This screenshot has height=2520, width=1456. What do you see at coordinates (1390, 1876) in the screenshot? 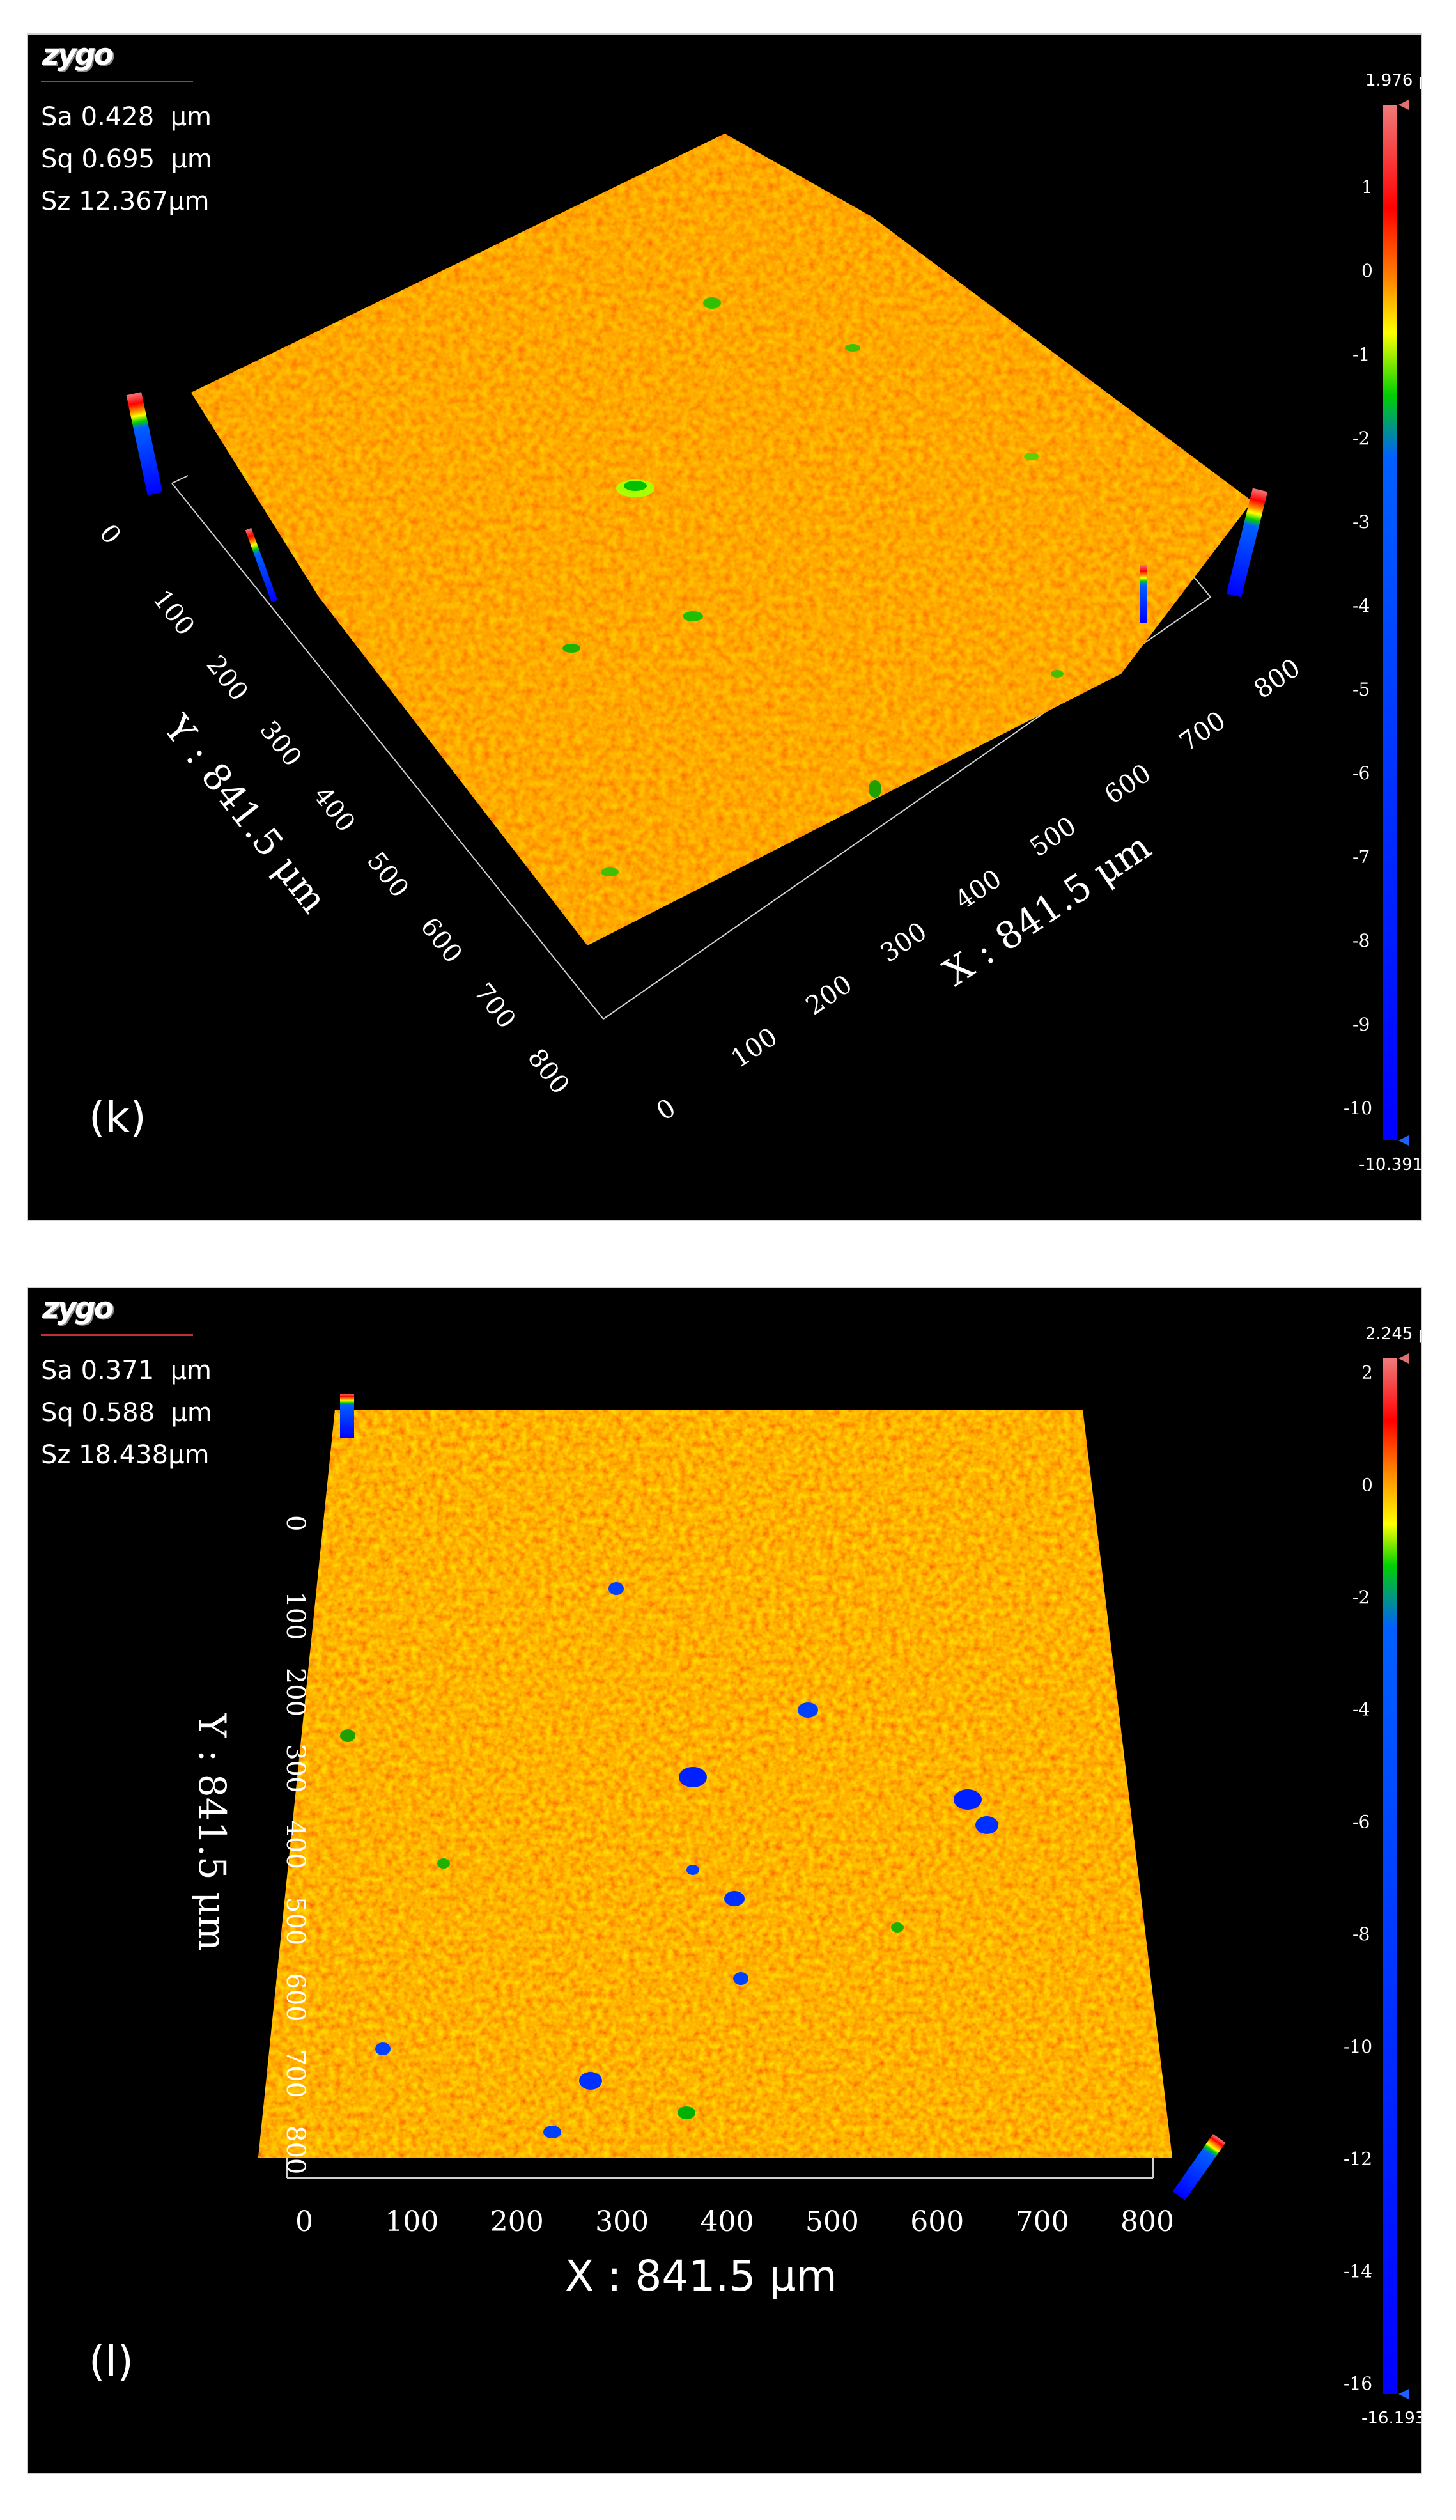
I see `colorbar-l` at bounding box center [1390, 1876].